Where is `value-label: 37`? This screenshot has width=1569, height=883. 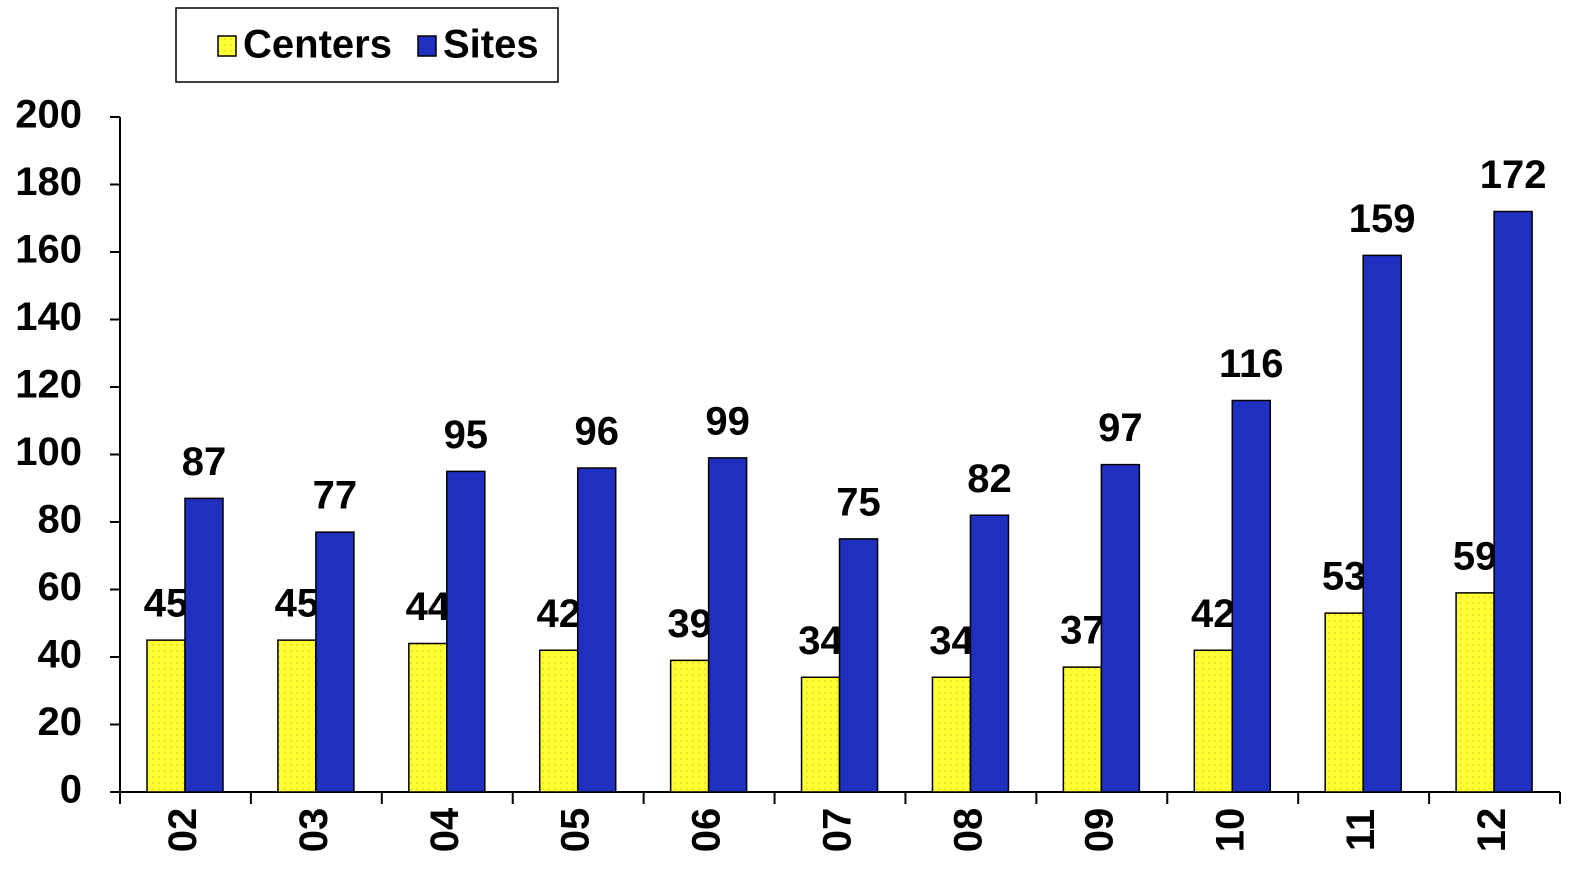
value-label: 37 is located at coordinates (1082, 631).